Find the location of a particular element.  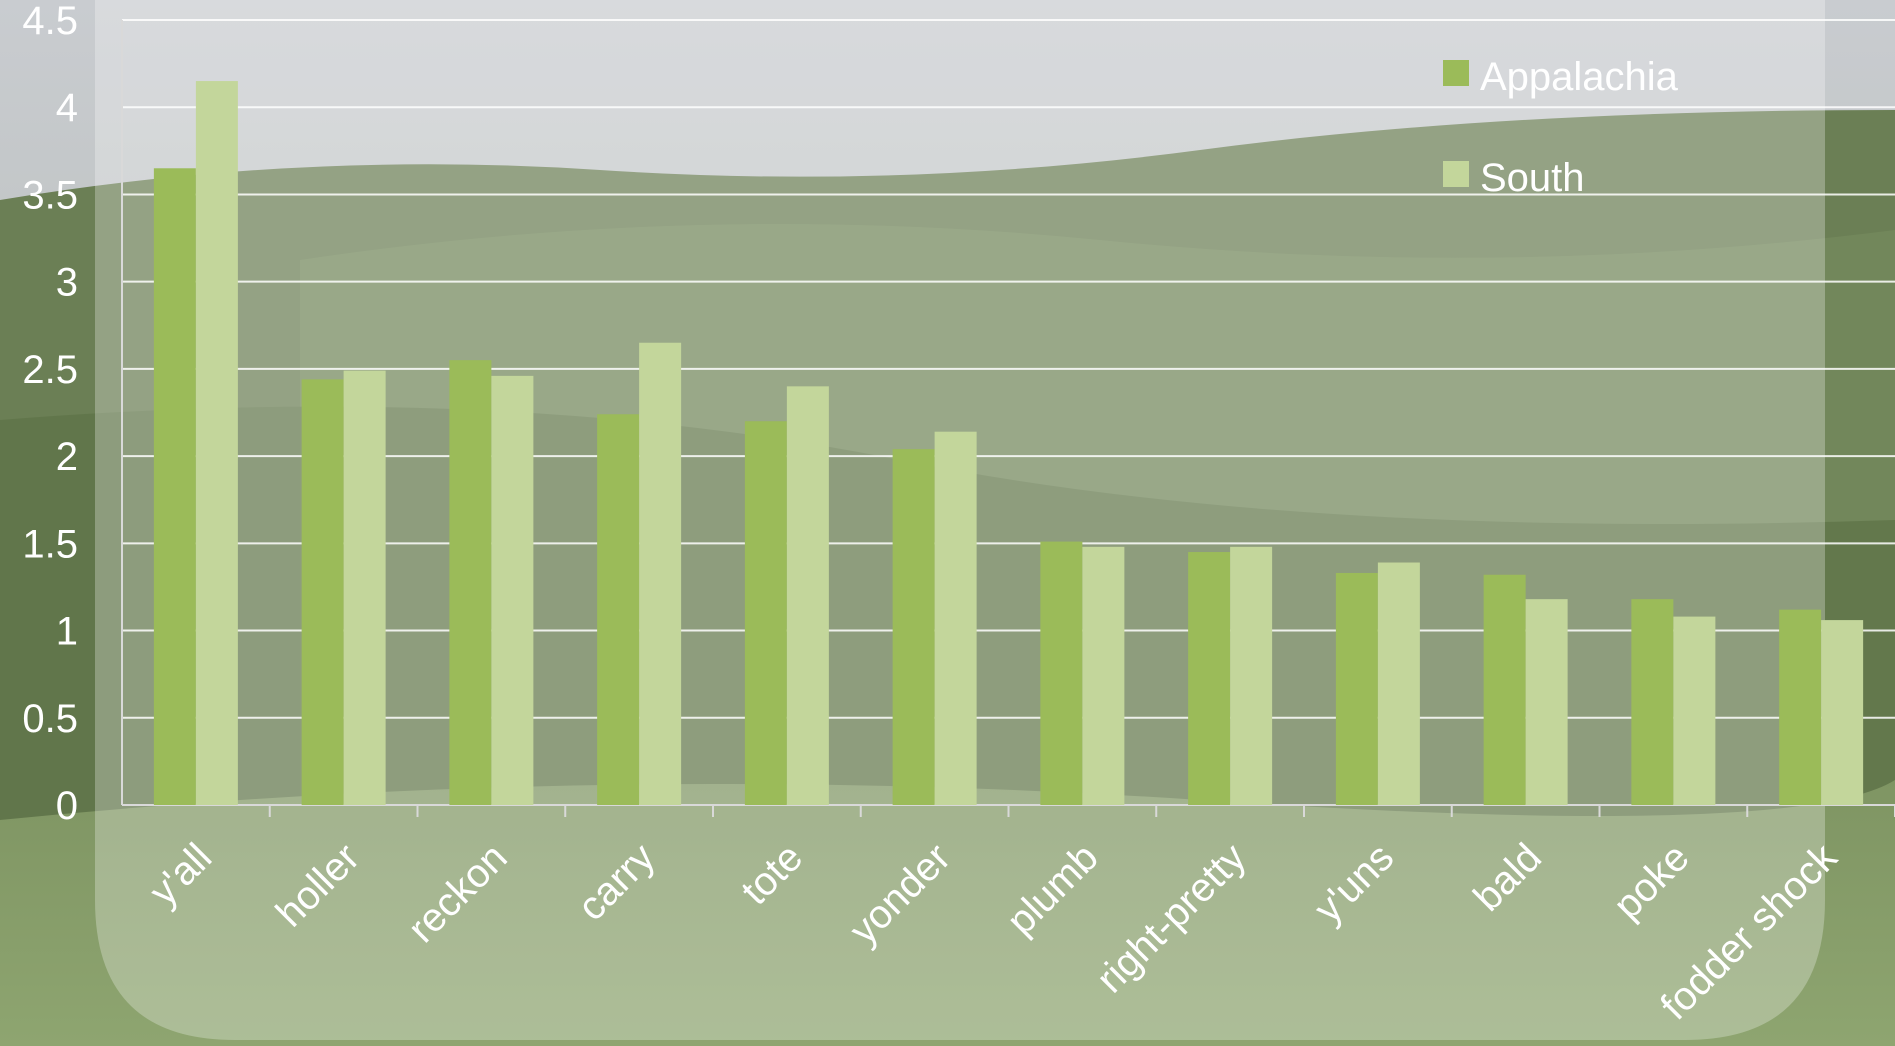

legend-swatch-appalachia is located at coordinates (1456, 73).